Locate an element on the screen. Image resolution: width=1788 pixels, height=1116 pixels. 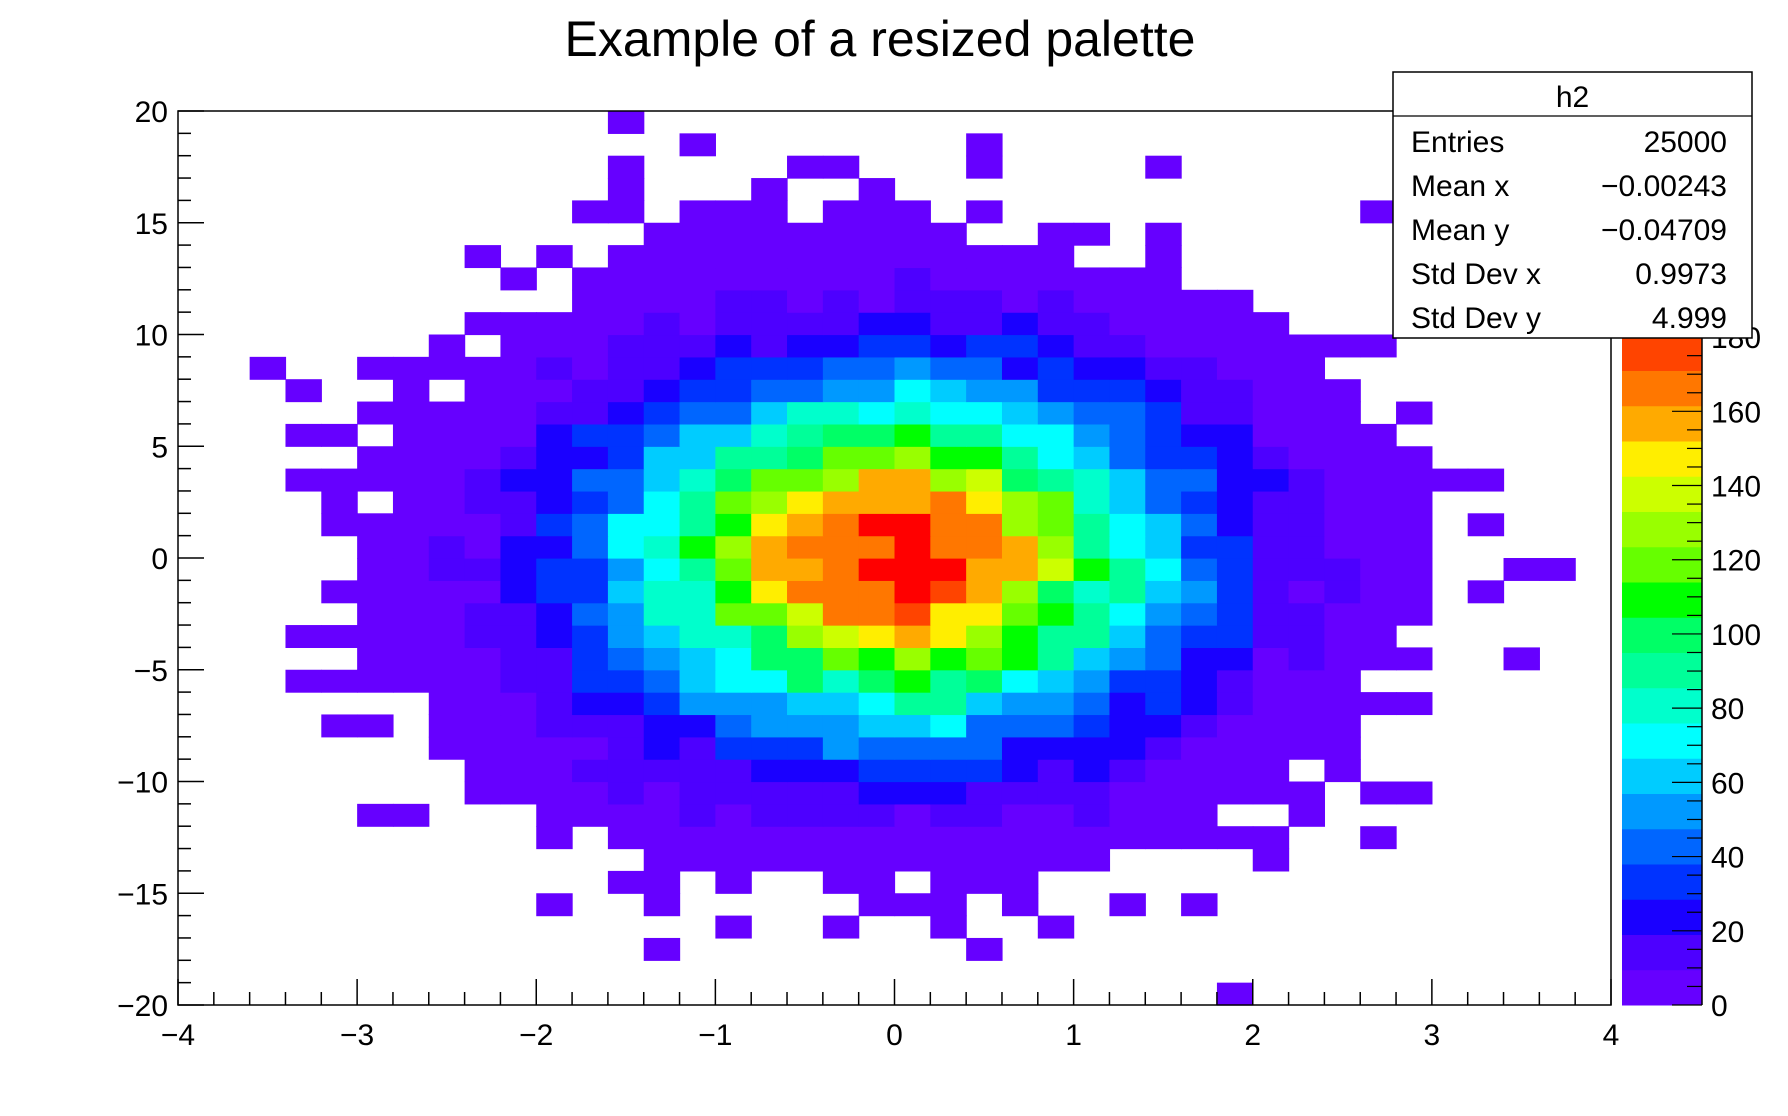
chart-title: Example of a resized palette is located at coordinates (880, 39).